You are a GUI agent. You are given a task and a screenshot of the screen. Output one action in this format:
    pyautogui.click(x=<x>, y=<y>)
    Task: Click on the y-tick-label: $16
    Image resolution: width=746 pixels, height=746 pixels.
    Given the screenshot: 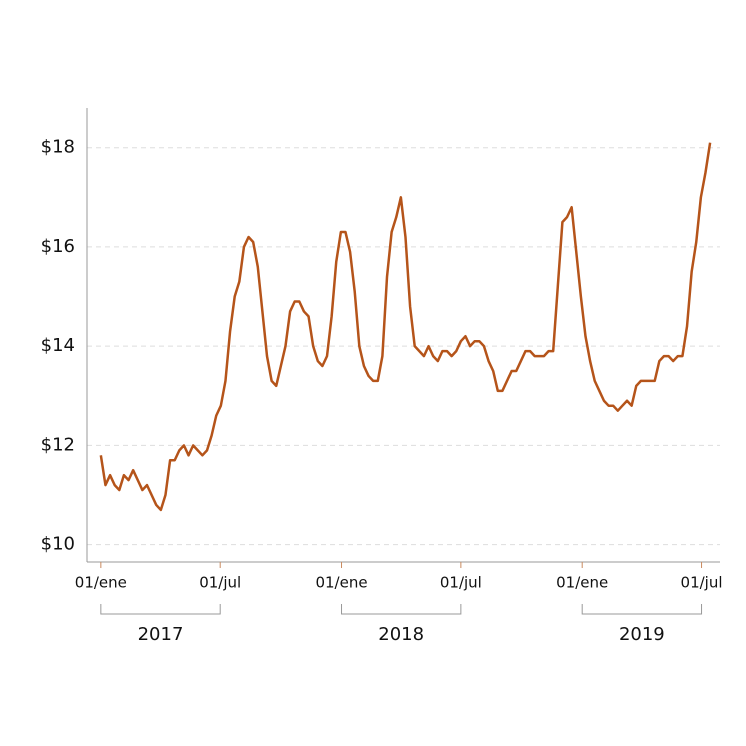 What is the action you would take?
    pyautogui.click(x=58, y=246)
    